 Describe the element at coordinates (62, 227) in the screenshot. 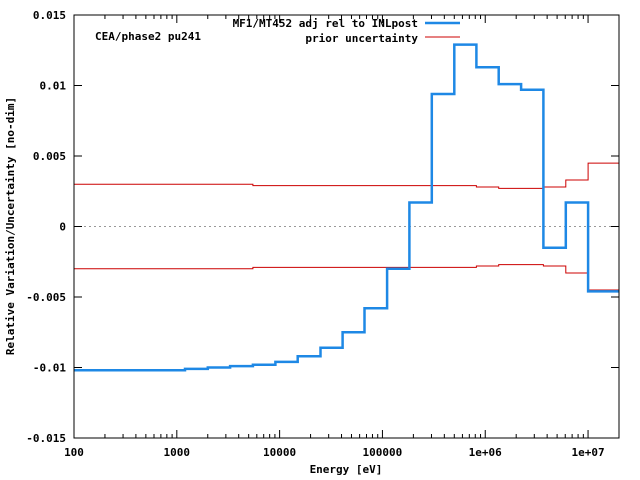

I see `y-tick-label-3: 0` at that location.